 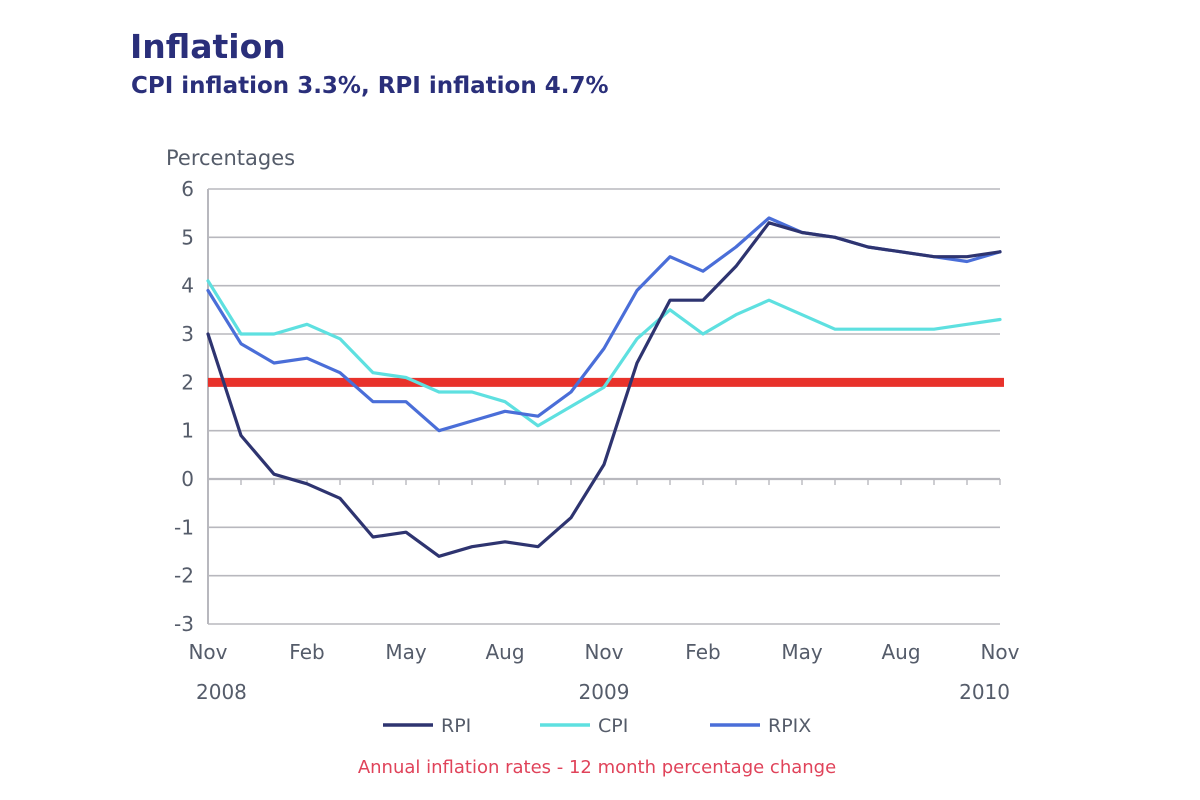 I want to click on y-tick-label: 5, so click(x=187, y=237).